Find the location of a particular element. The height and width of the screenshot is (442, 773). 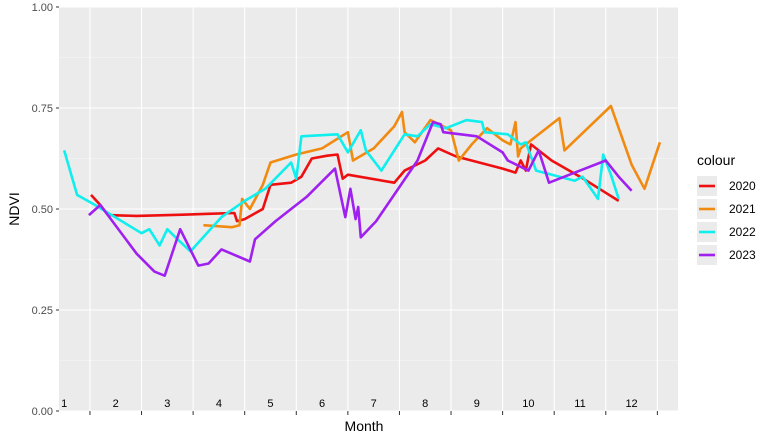

legend-label-2020: 2020 is located at coordinates (742, 186).